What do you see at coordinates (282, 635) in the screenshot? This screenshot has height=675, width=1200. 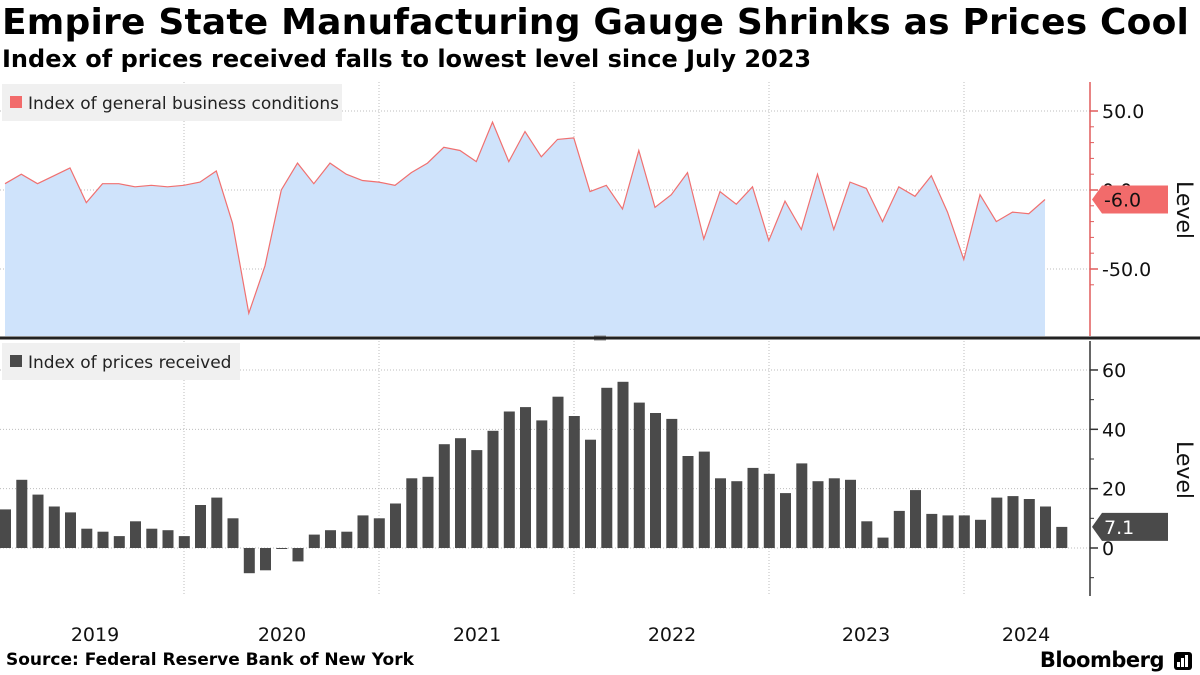 I see `year-label: 2020` at bounding box center [282, 635].